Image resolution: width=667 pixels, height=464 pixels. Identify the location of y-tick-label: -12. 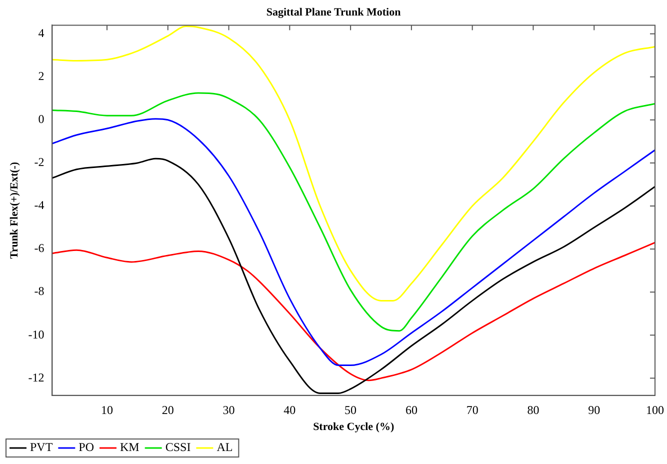
(36, 377).